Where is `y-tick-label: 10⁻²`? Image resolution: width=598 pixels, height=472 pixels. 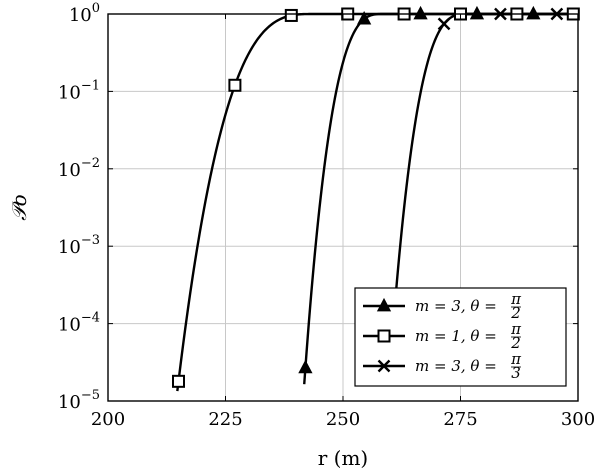
y-tick-label: 10⁻² is located at coordinates (79, 168).